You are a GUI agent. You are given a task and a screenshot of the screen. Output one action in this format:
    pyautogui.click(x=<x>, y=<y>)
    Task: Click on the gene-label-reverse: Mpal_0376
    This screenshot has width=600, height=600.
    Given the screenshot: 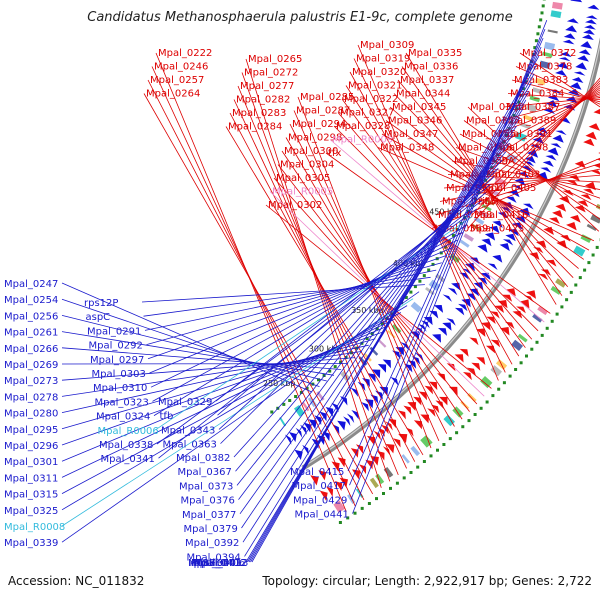 What is the action you would take?
    pyautogui.click(x=208, y=501)
    